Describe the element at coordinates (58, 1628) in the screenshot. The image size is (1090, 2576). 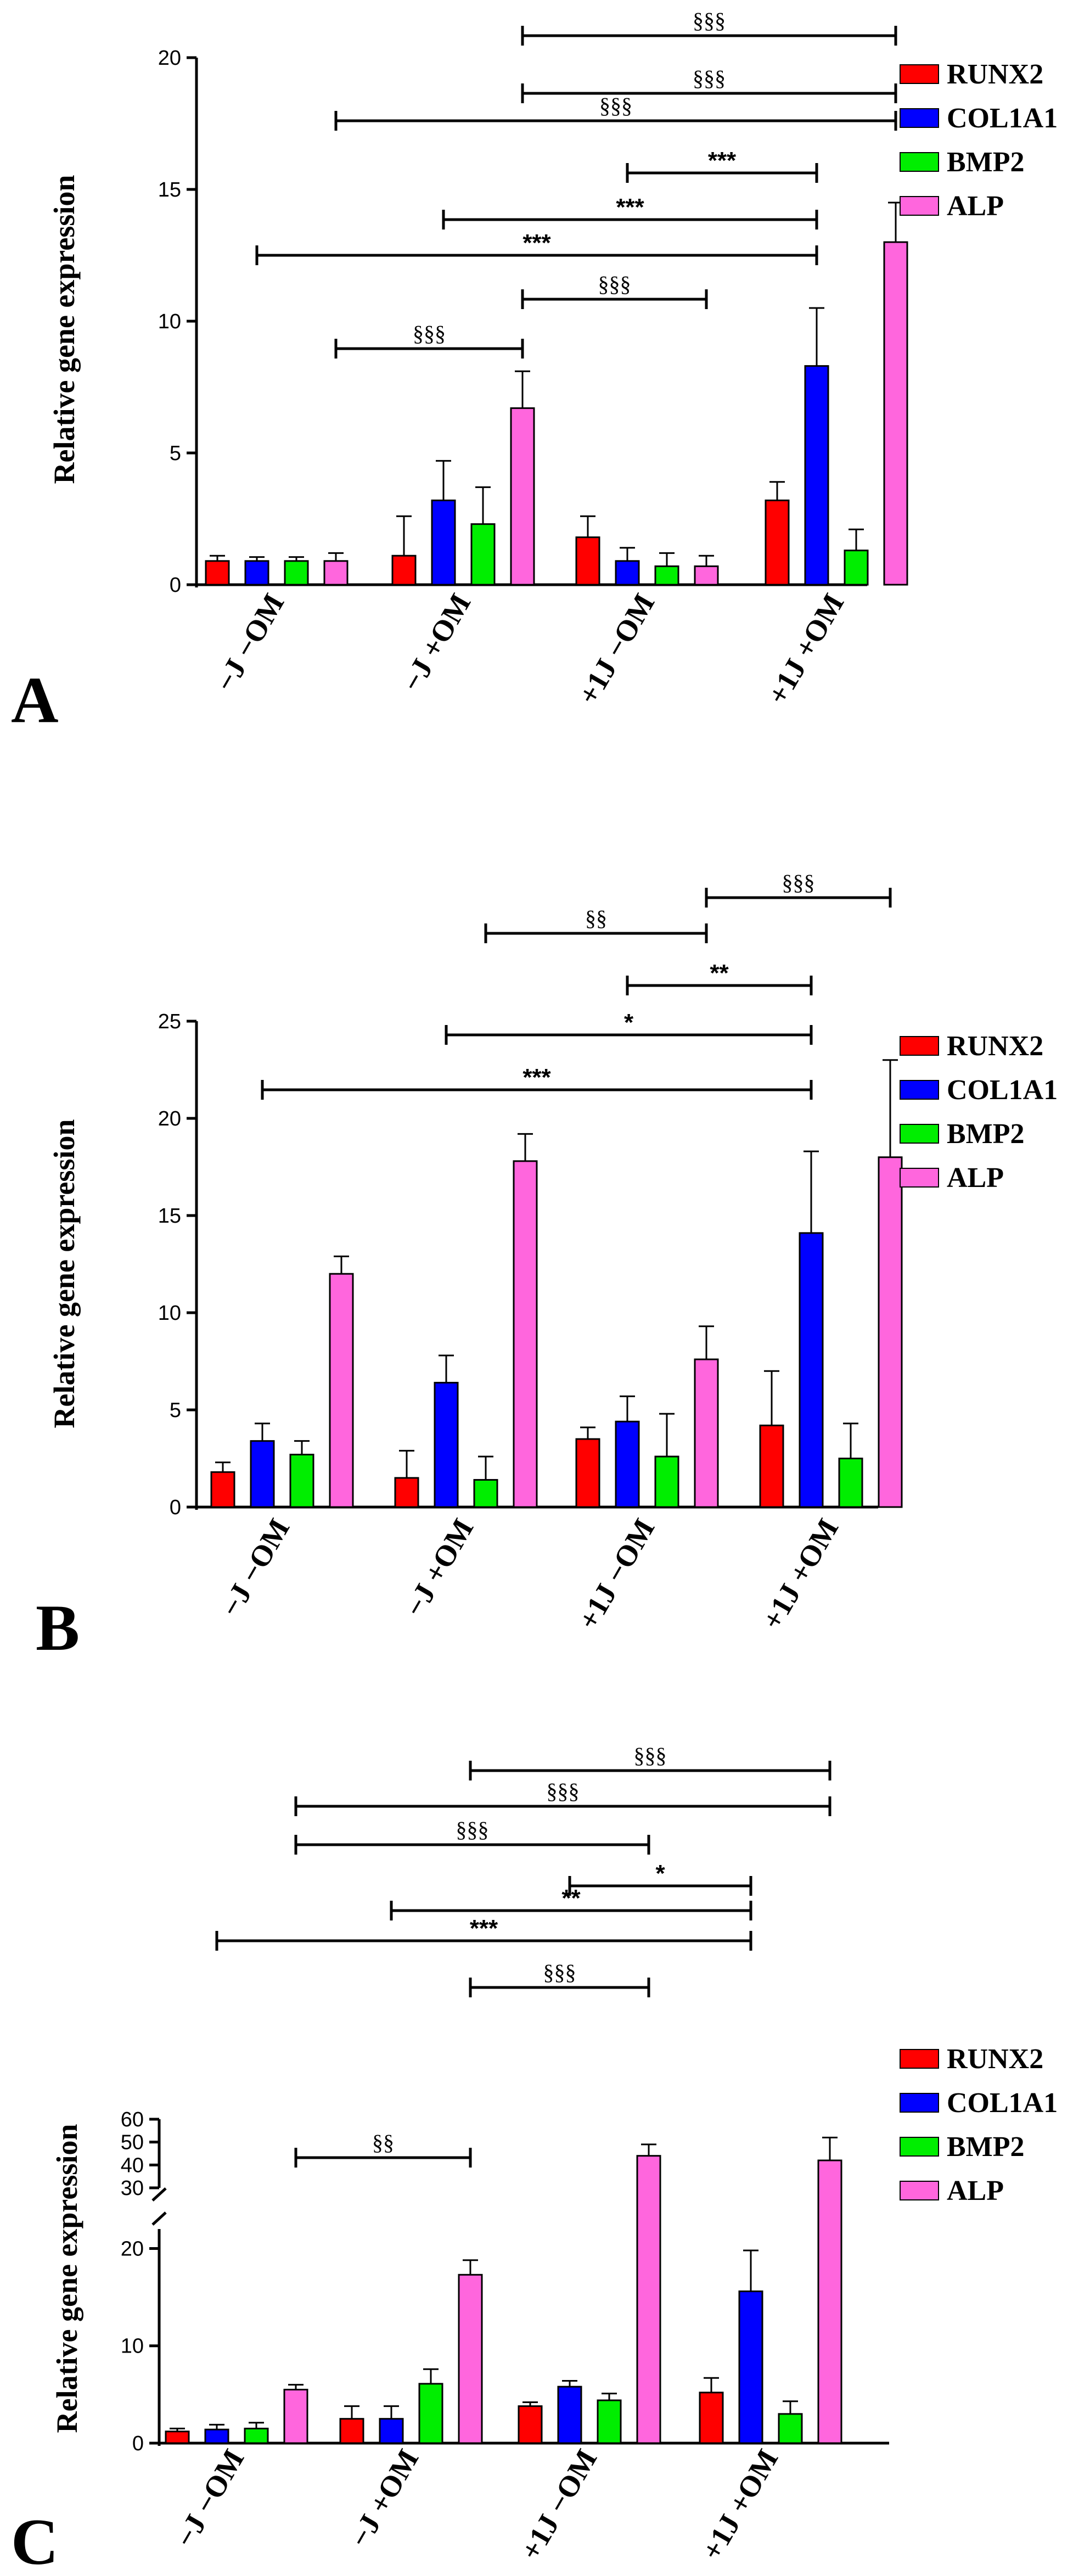
I see `panel-label: B` at that location.